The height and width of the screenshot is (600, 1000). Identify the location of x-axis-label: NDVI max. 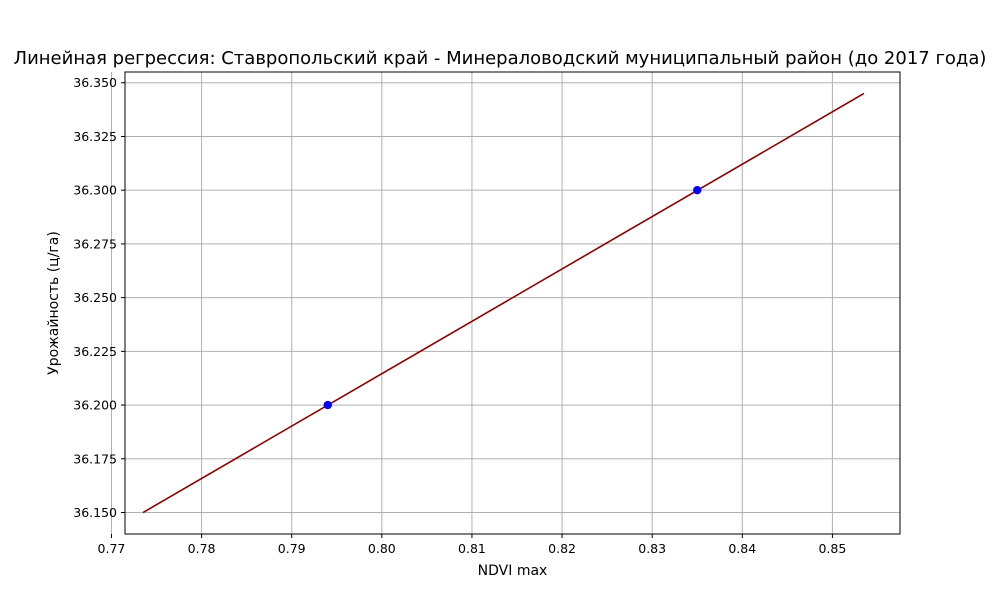
(513, 571).